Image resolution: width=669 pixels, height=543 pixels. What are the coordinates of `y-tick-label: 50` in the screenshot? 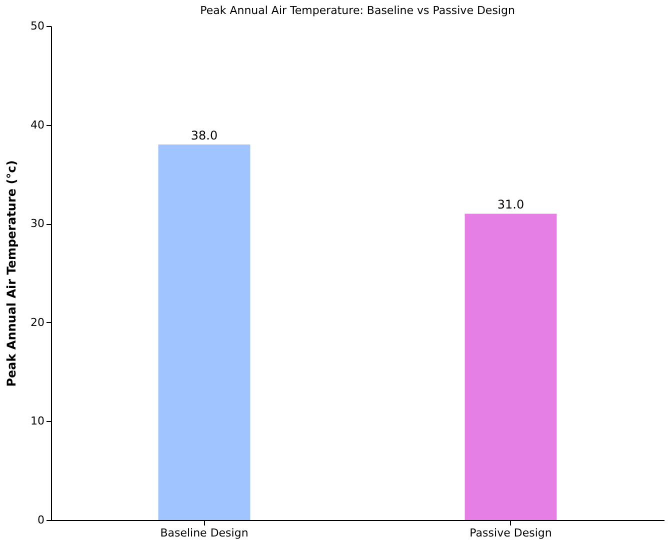 It's located at (37, 26).